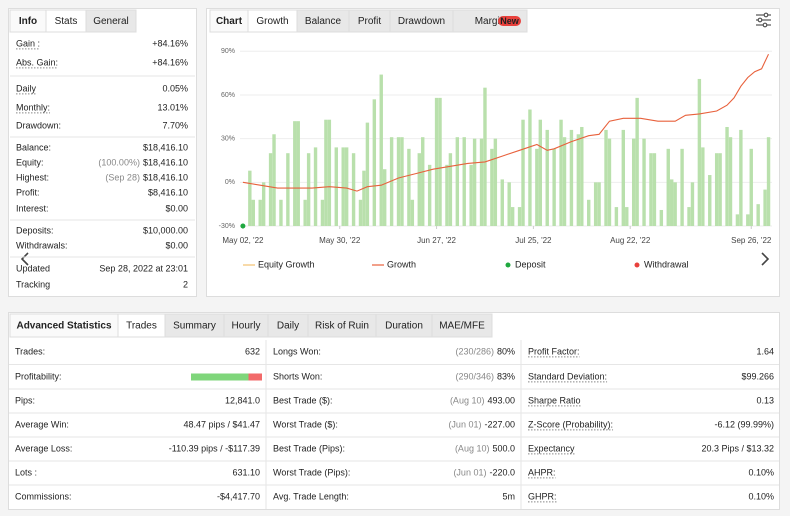 The width and height of the screenshot is (790, 516). Describe the element at coordinates (286, 264) in the screenshot. I see `legend-label: Equity Growth` at that location.